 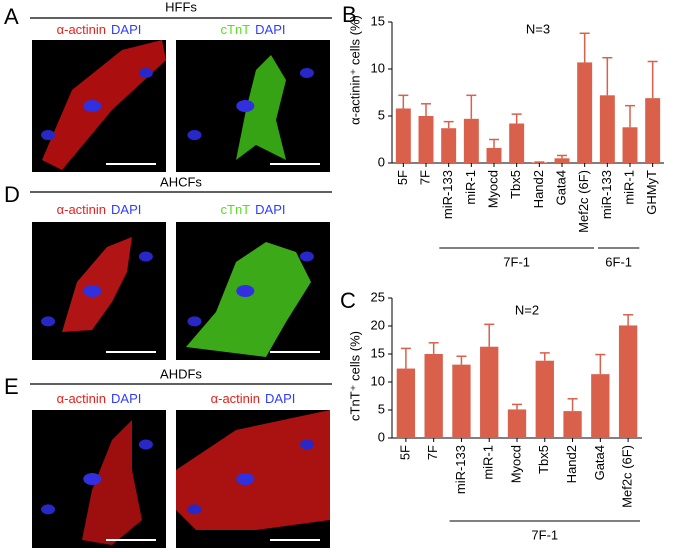 What do you see at coordinates (348, 300) in the screenshot?
I see `panel-letter: C` at bounding box center [348, 300].